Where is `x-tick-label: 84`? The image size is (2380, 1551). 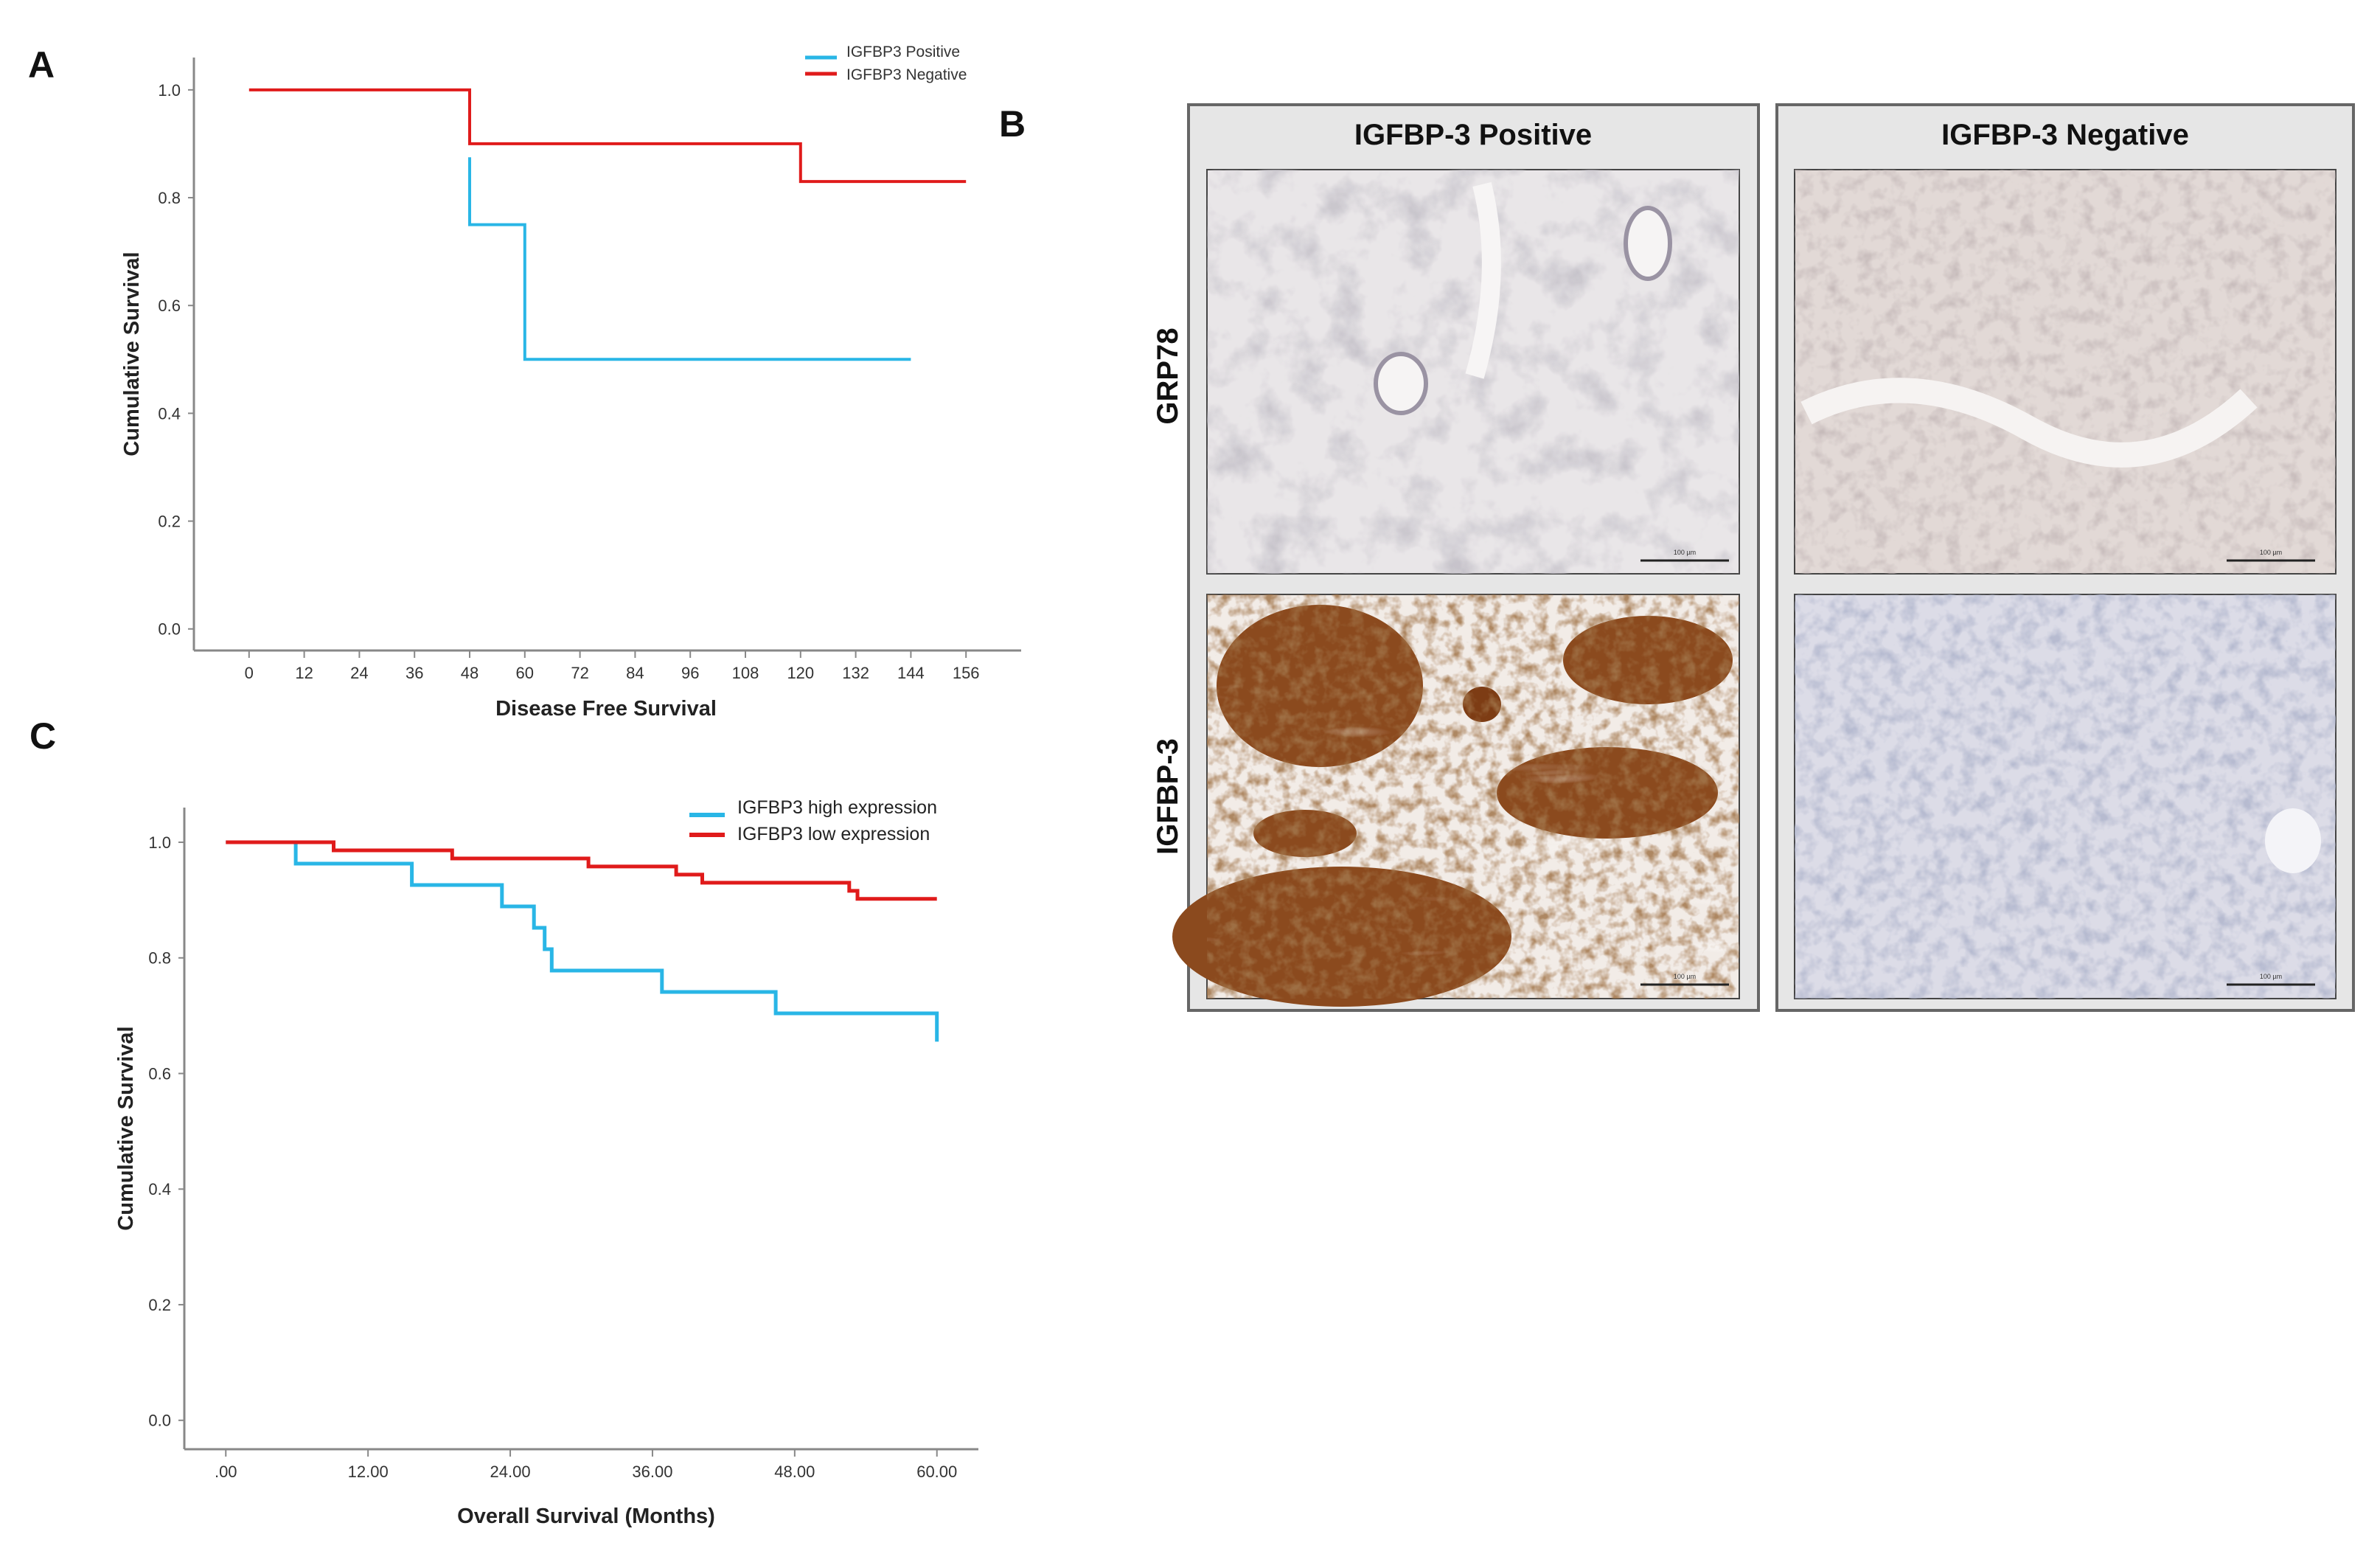
x-tick-label: 84 is located at coordinates (635, 673).